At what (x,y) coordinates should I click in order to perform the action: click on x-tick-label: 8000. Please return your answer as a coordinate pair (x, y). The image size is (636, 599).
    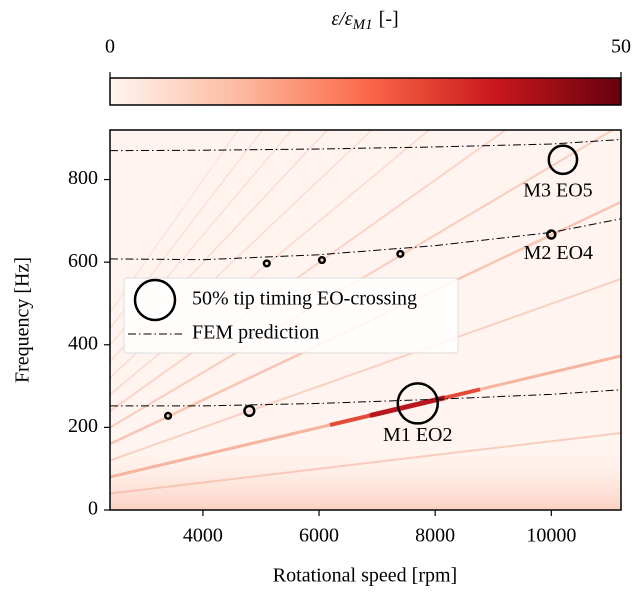
    Looking at the image, I should click on (435, 536).